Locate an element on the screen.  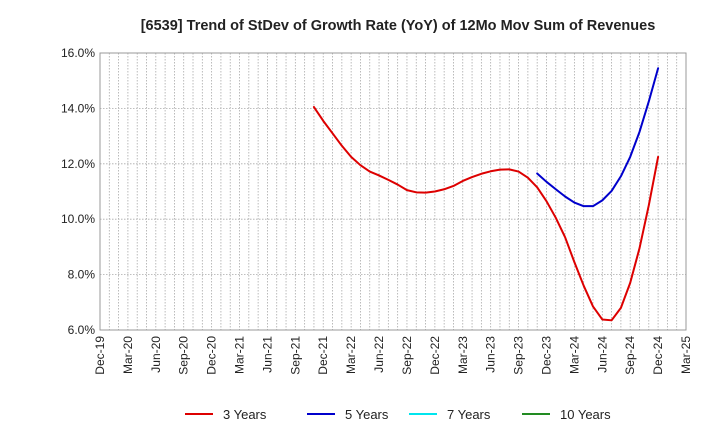
x-tick-label: Mar-21 is located at coordinates (240, 355).